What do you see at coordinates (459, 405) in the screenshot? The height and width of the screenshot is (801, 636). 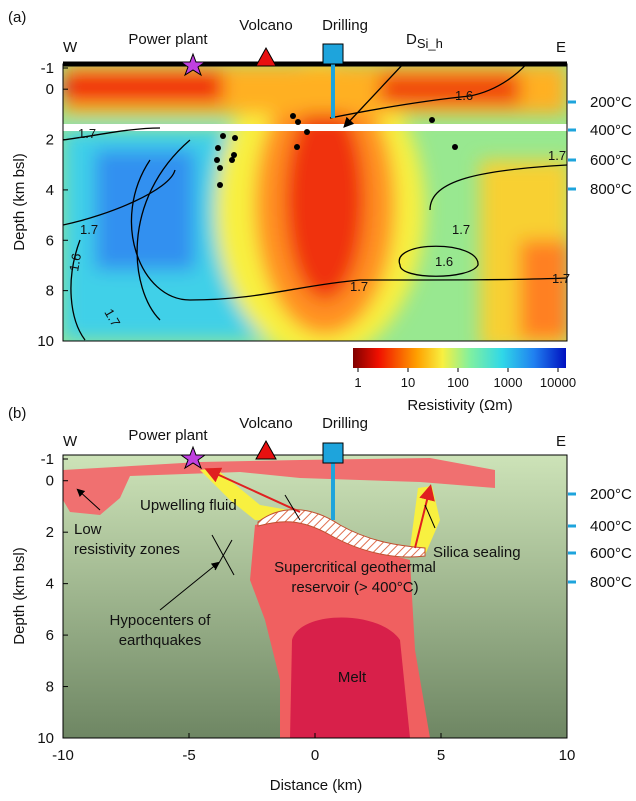 I see `colorbar-label: Resistivity (Ωm)` at bounding box center [459, 405].